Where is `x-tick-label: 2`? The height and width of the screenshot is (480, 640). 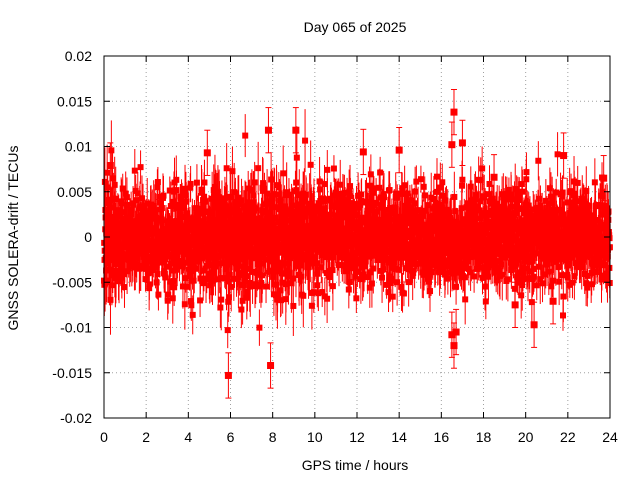 x-tick-label: 2 is located at coordinates (146, 437).